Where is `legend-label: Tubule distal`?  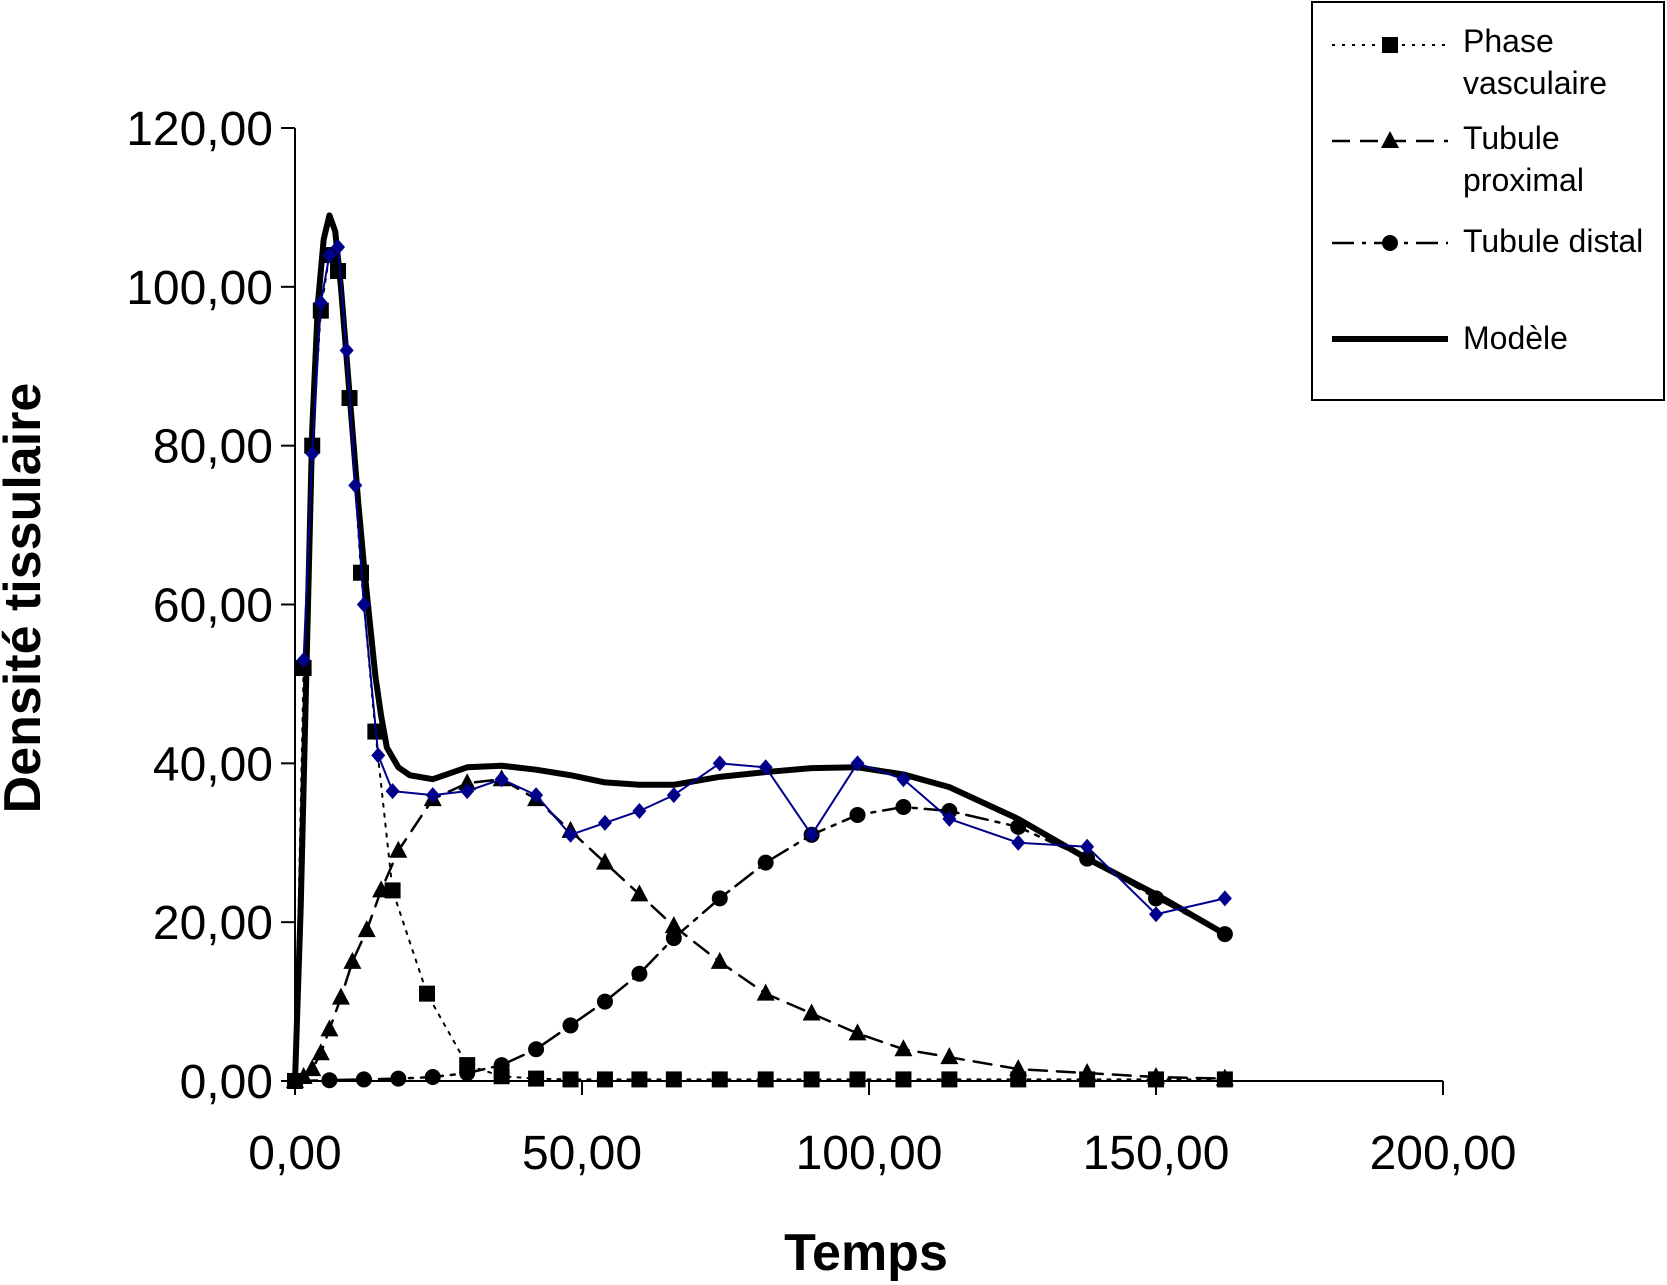 legend-label: Tubule distal is located at coordinates (1553, 241).